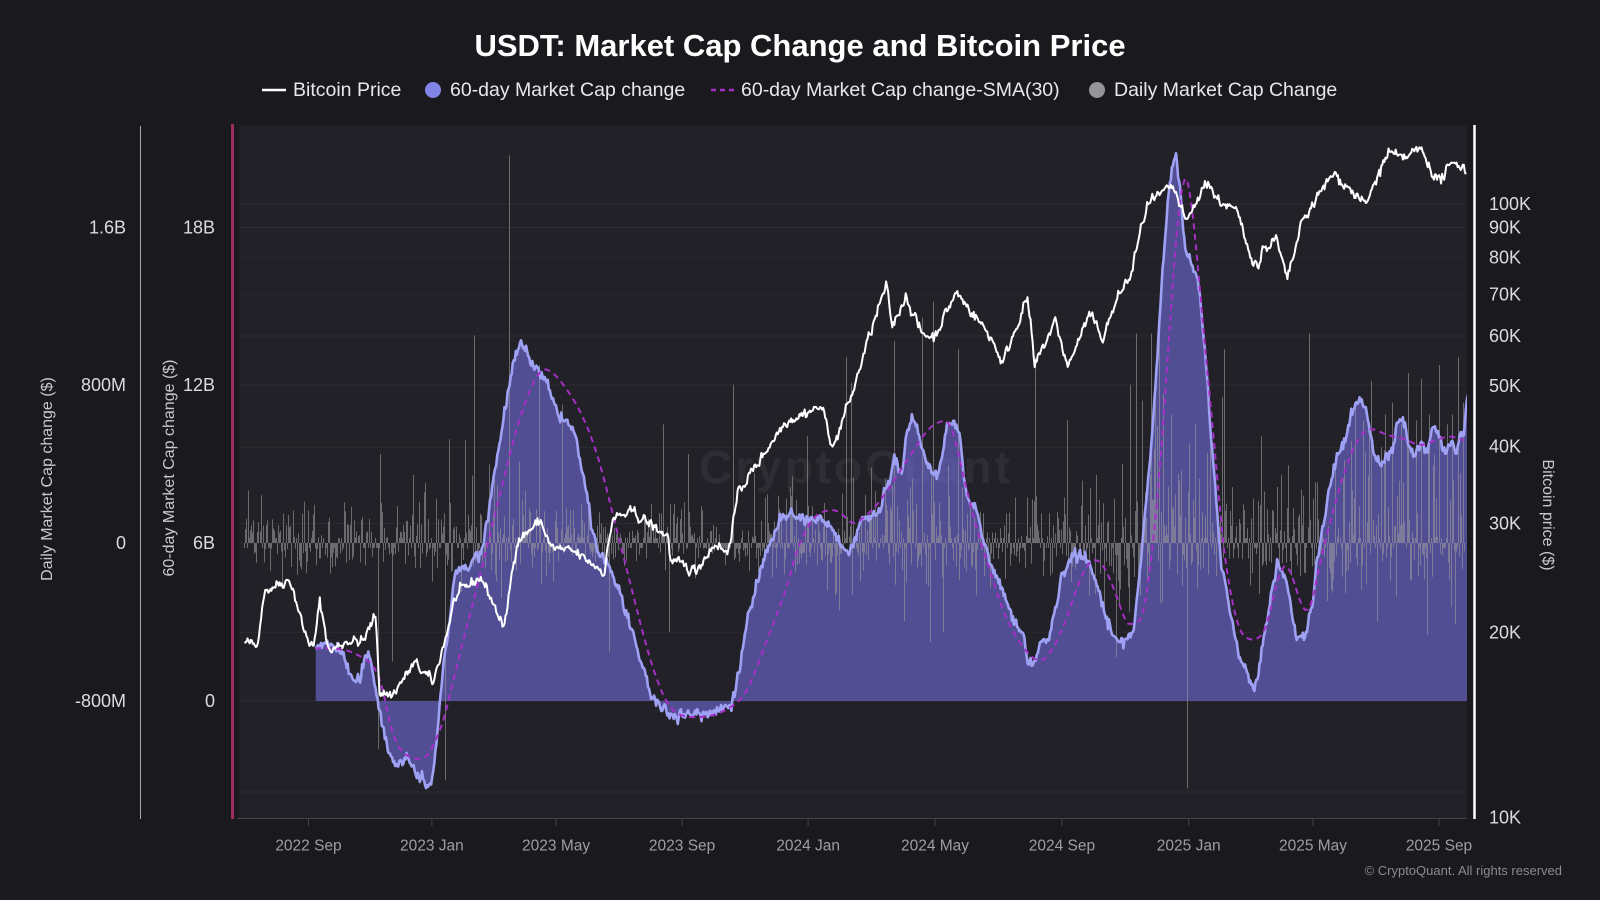 This screenshot has height=900, width=1600. Describe the element at coordinates (103, 385) in the screenshot. I see `svg-text: 800M` at that location.